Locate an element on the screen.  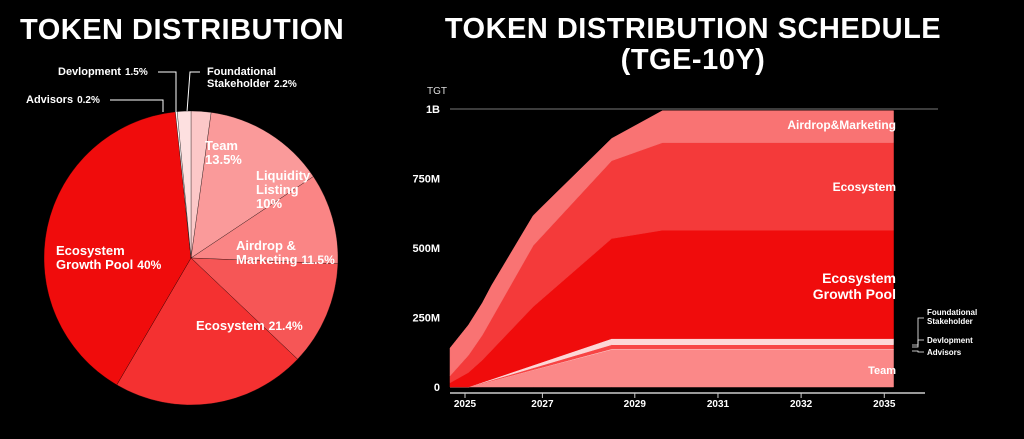
x-tick-2032: 2032 is located at coordinates (801, 404).